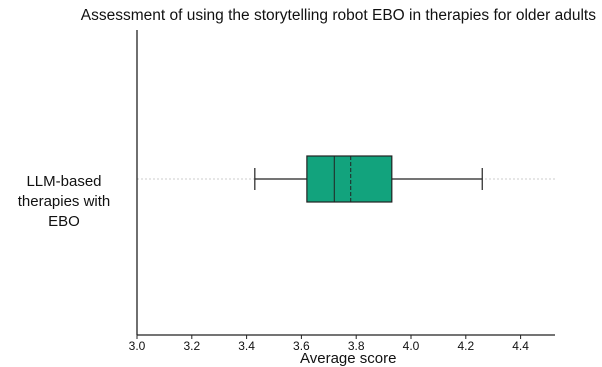  I want to click on category-label: LLM-based therapies with EBO, so click(64, 201).